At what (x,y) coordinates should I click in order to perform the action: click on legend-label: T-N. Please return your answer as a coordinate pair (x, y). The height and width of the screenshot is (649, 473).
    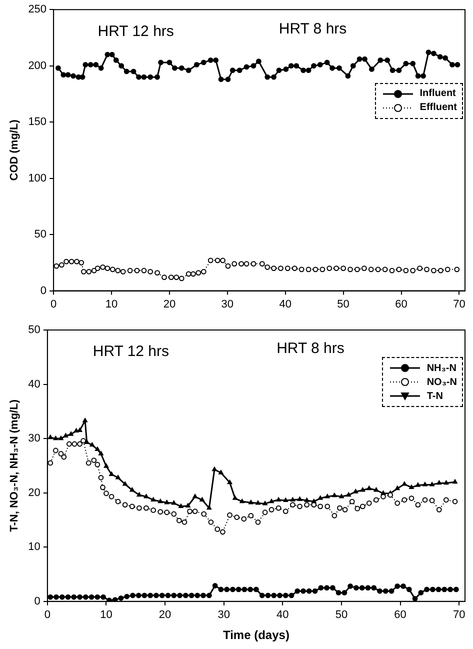
    Looking at the image, I should click on (434, 396).